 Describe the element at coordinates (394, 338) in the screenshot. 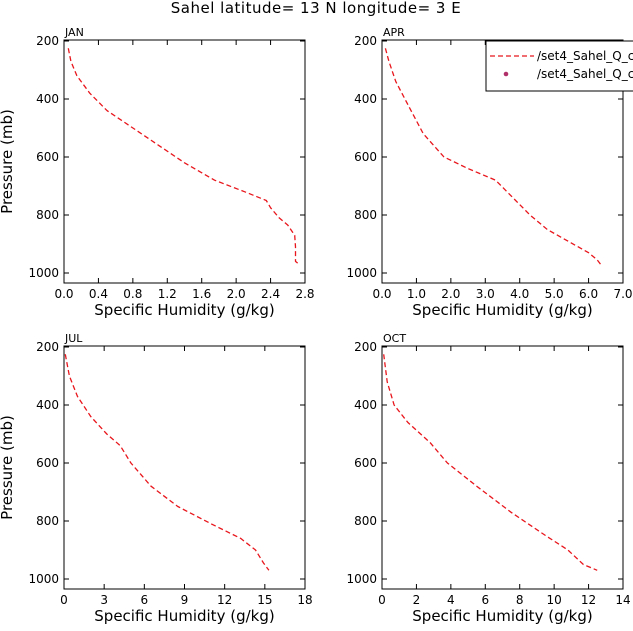

I see `panel-title: OCT` at that location.